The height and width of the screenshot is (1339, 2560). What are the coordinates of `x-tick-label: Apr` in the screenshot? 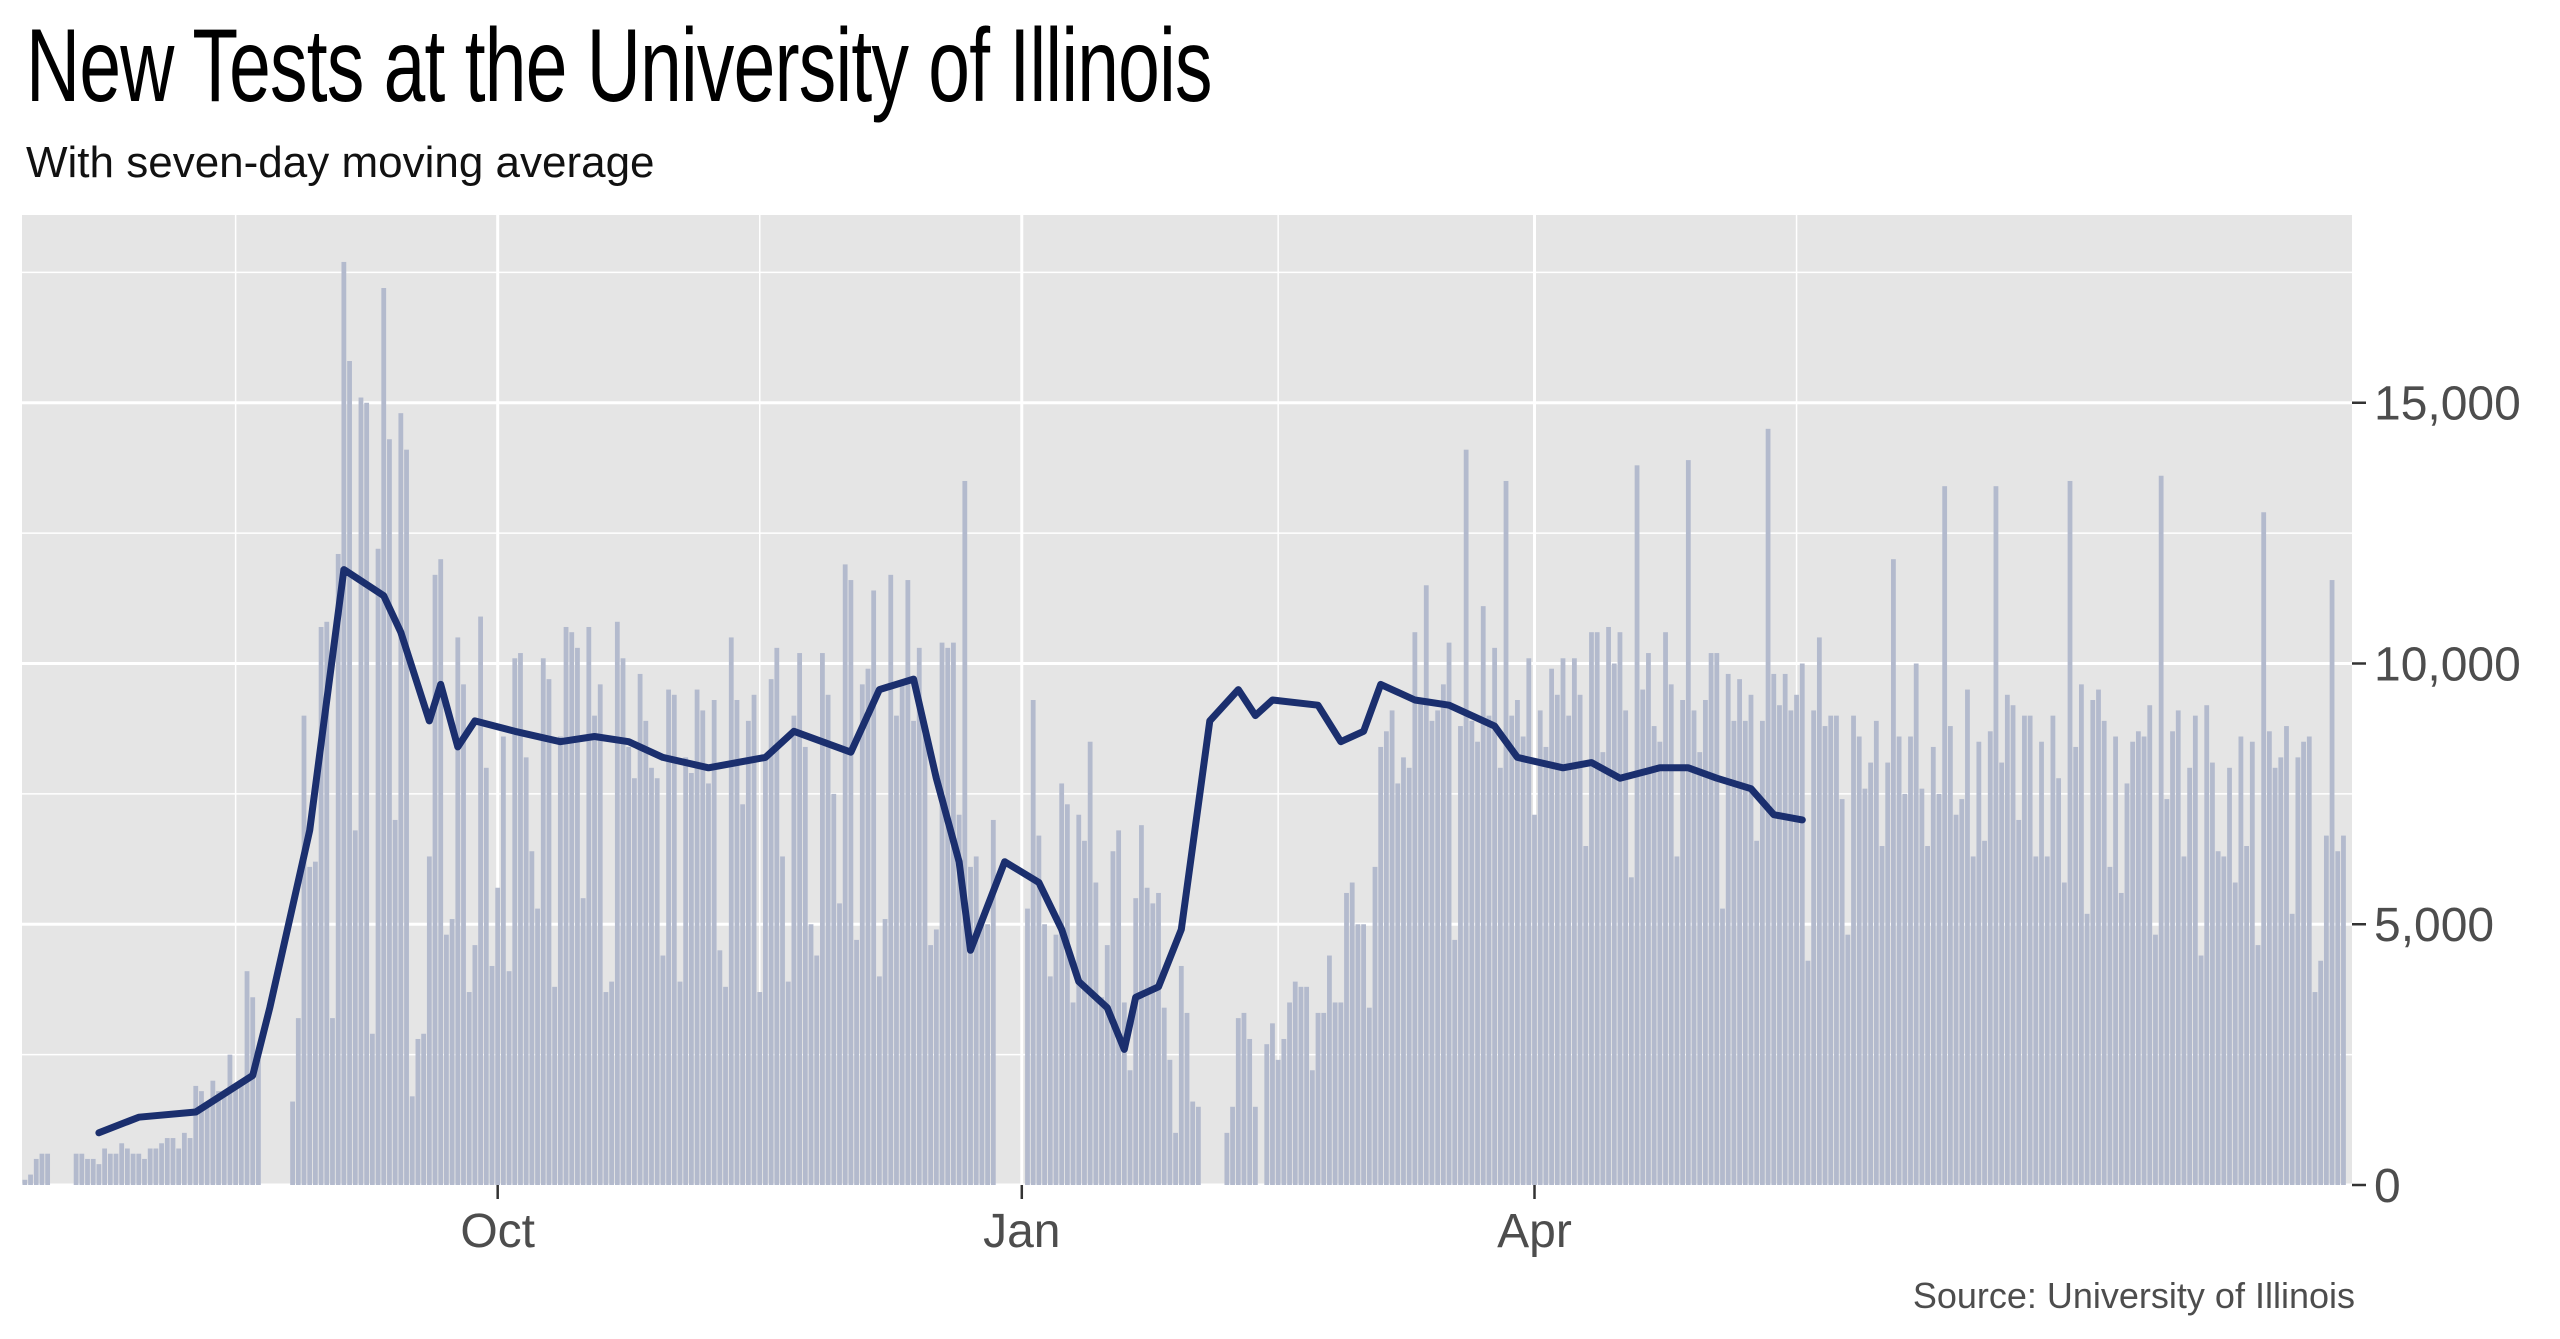 It's located at (1534, 1231).